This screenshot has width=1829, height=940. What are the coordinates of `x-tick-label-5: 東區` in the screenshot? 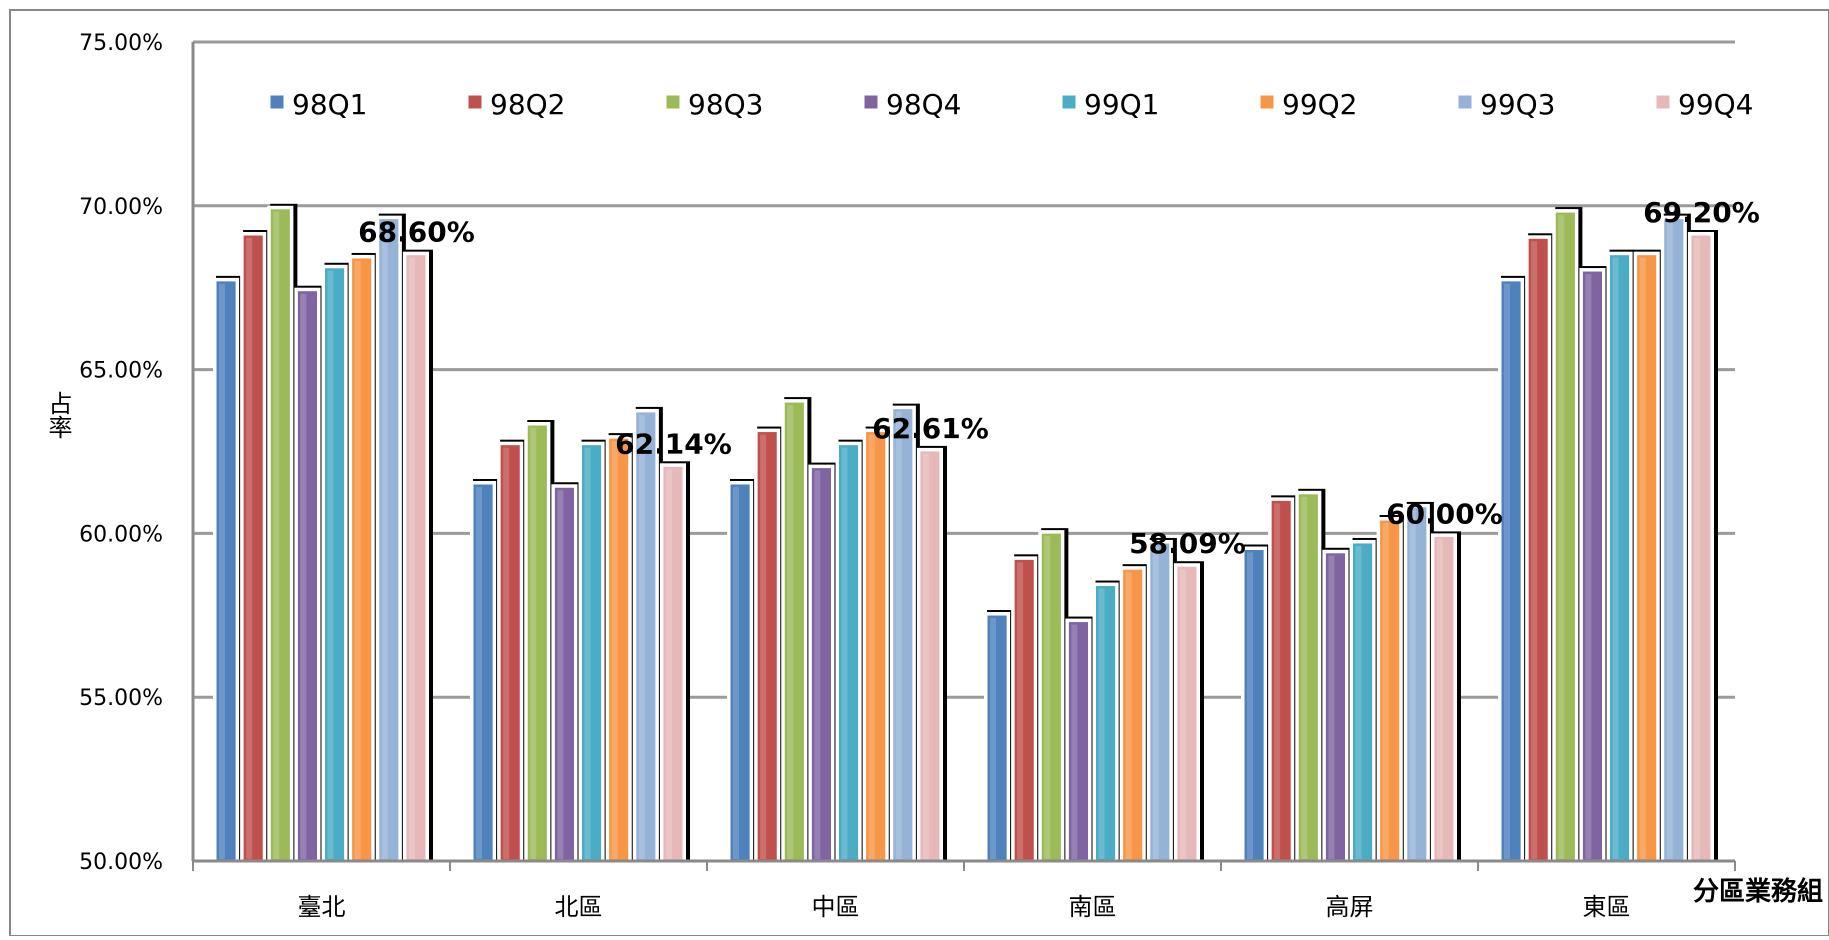 It's located at (1607, 907).